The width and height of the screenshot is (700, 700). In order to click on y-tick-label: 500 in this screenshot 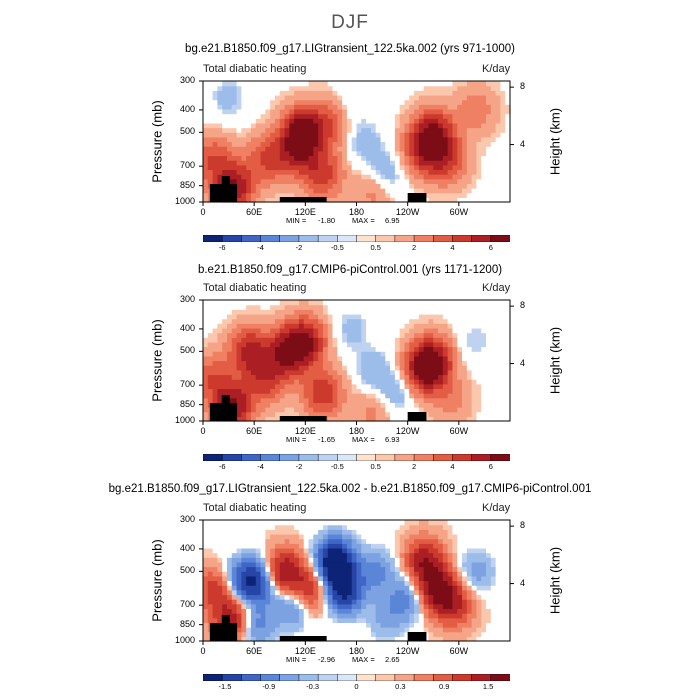, I will do `click(187, 131)`.